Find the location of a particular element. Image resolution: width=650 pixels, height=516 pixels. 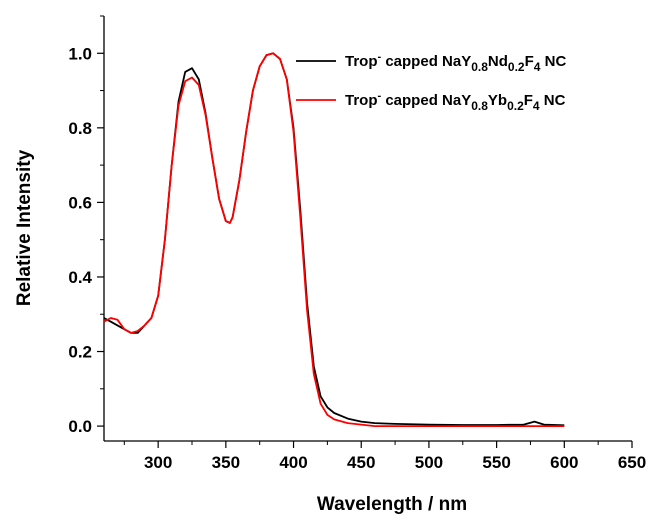

legend-label-0: Trop- capped NaY0.8Nd0.2F4 NC is located at coordinates (455, 62).